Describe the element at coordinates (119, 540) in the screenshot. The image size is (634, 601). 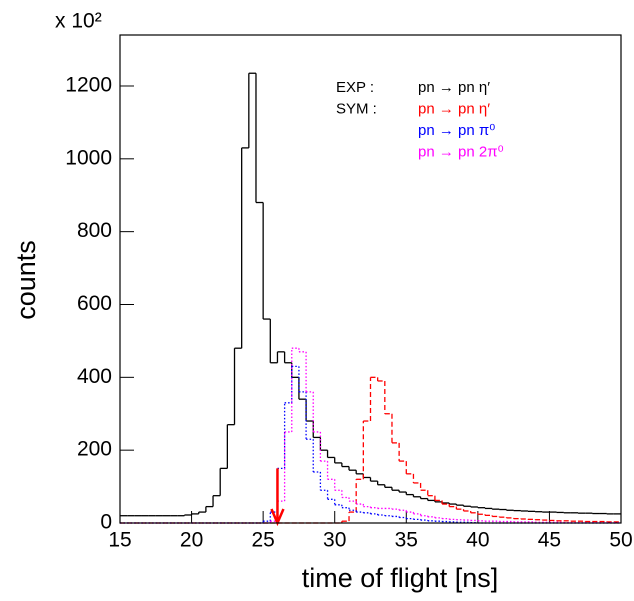
I see `x-tick-label: 15` at that location.